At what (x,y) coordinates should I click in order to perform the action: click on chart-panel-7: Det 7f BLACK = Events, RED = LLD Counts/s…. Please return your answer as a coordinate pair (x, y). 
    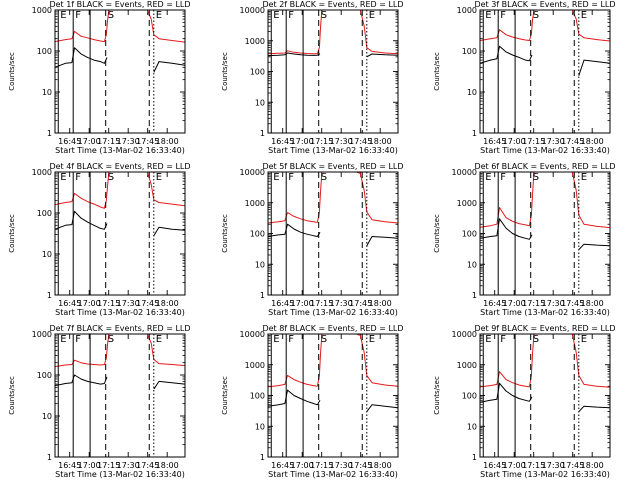
    Looking at the image, I should click on (99, 401).